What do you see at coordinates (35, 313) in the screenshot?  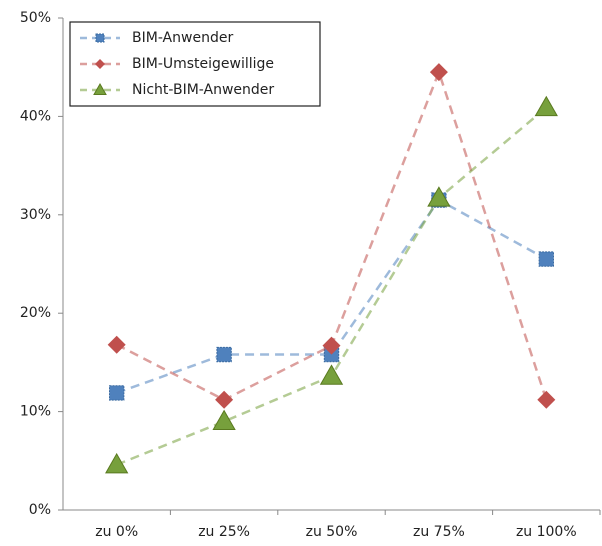 I see `y-tick-label: 20%` at bounding box center [35, 313].